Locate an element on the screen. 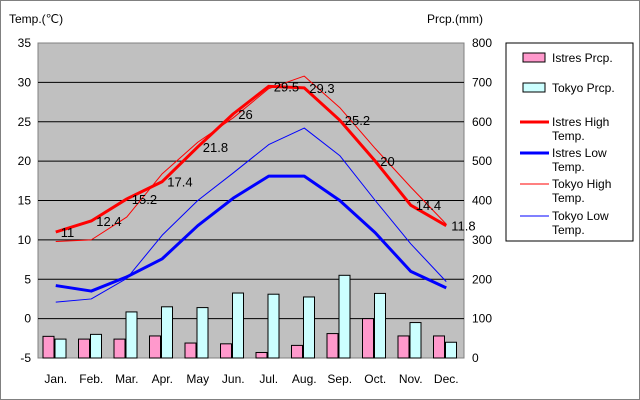  left-tick-label: 30 is located at coordinates (25, 82).